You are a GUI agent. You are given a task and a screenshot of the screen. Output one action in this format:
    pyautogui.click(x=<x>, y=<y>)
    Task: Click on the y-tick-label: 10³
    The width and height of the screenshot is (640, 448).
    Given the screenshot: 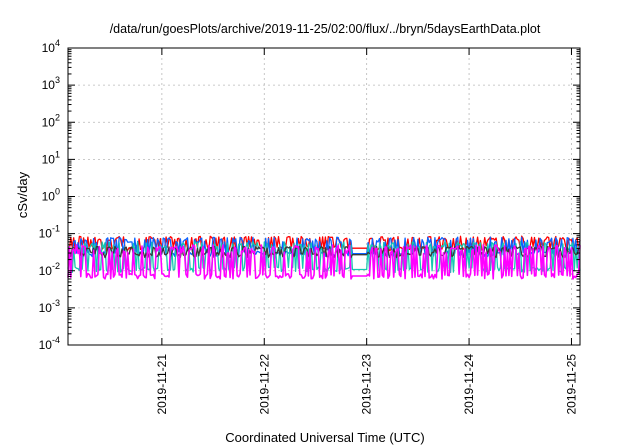 What is the action you would take?
    pyautogui.click(x=51, y=83)
    